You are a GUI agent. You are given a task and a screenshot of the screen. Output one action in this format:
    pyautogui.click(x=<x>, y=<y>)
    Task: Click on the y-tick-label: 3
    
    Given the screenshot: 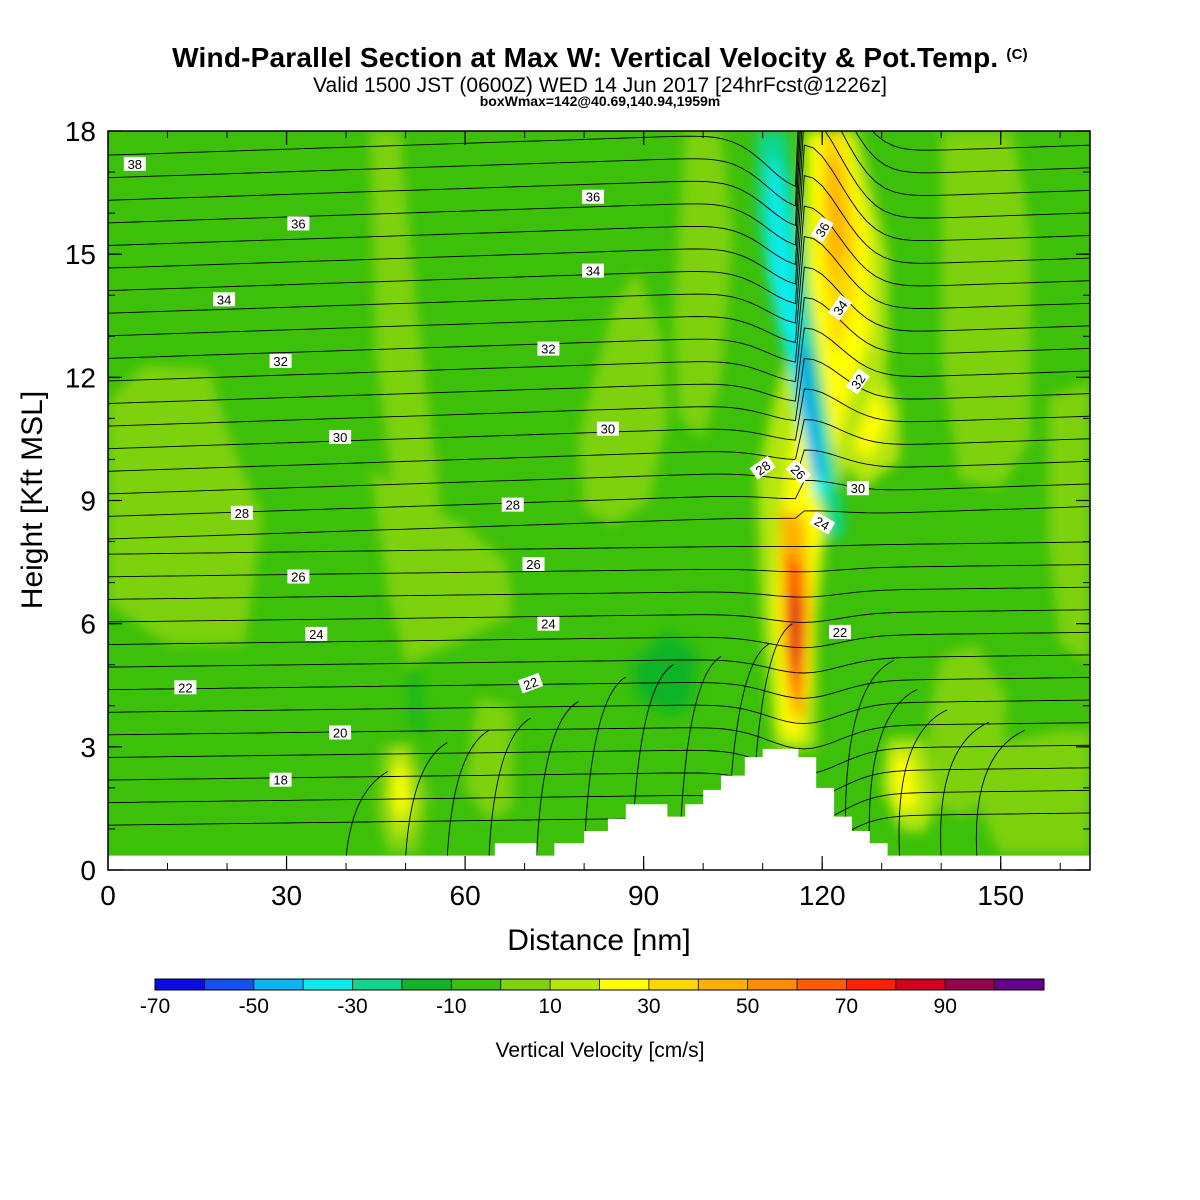 What is the action you would take?
    pyautogui.click(x=88, y=747)
    